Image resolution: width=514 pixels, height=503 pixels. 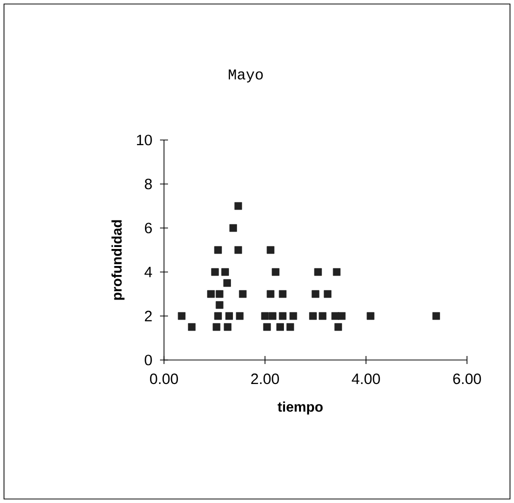 I want to click on x-tick-label: 6.00, so click(x=467, y=379).